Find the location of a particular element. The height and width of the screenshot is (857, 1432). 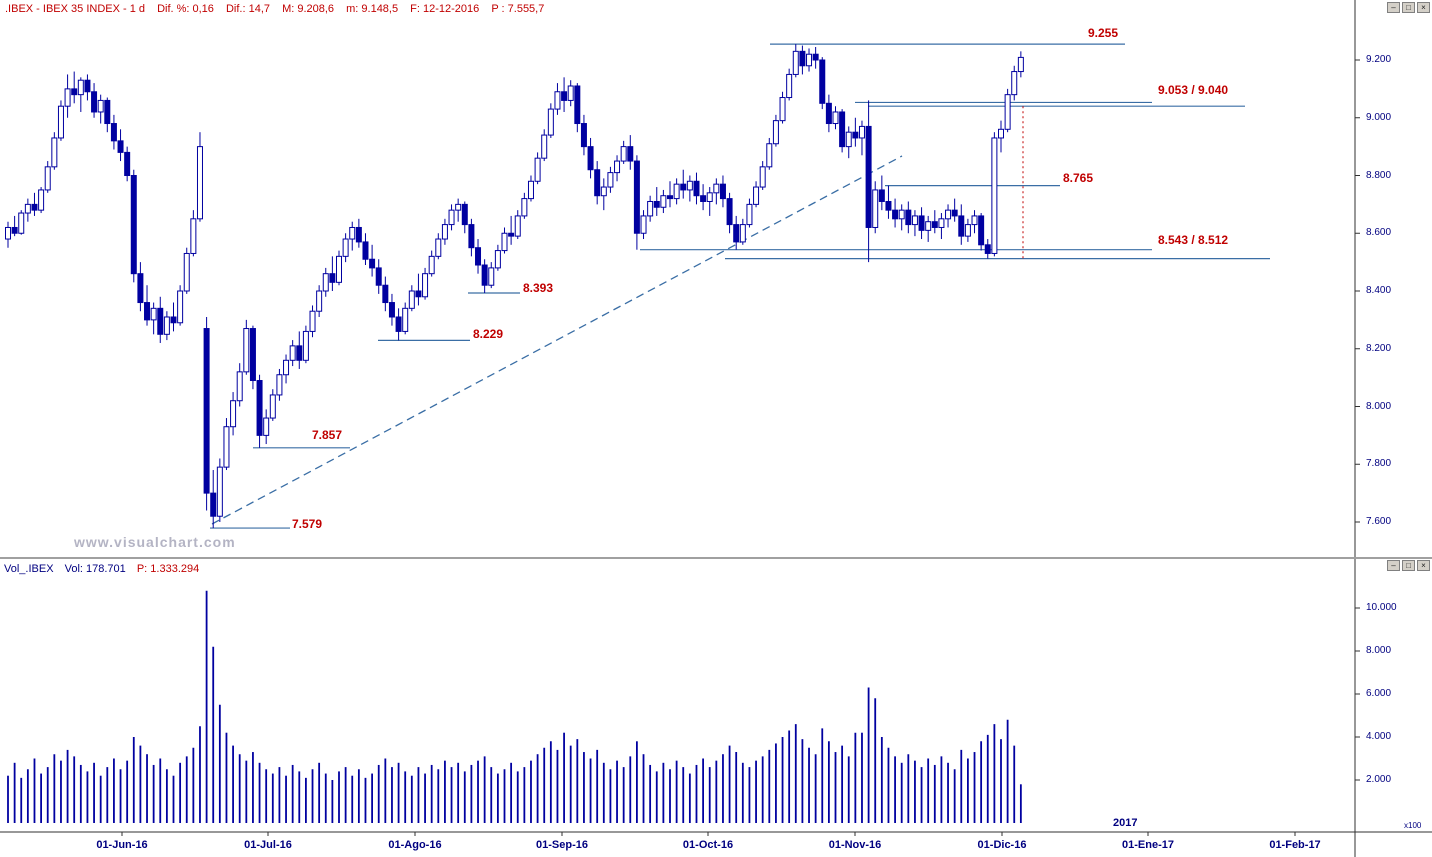

volume-axis-label: 6.000 is located at coordinates (1379, 693).